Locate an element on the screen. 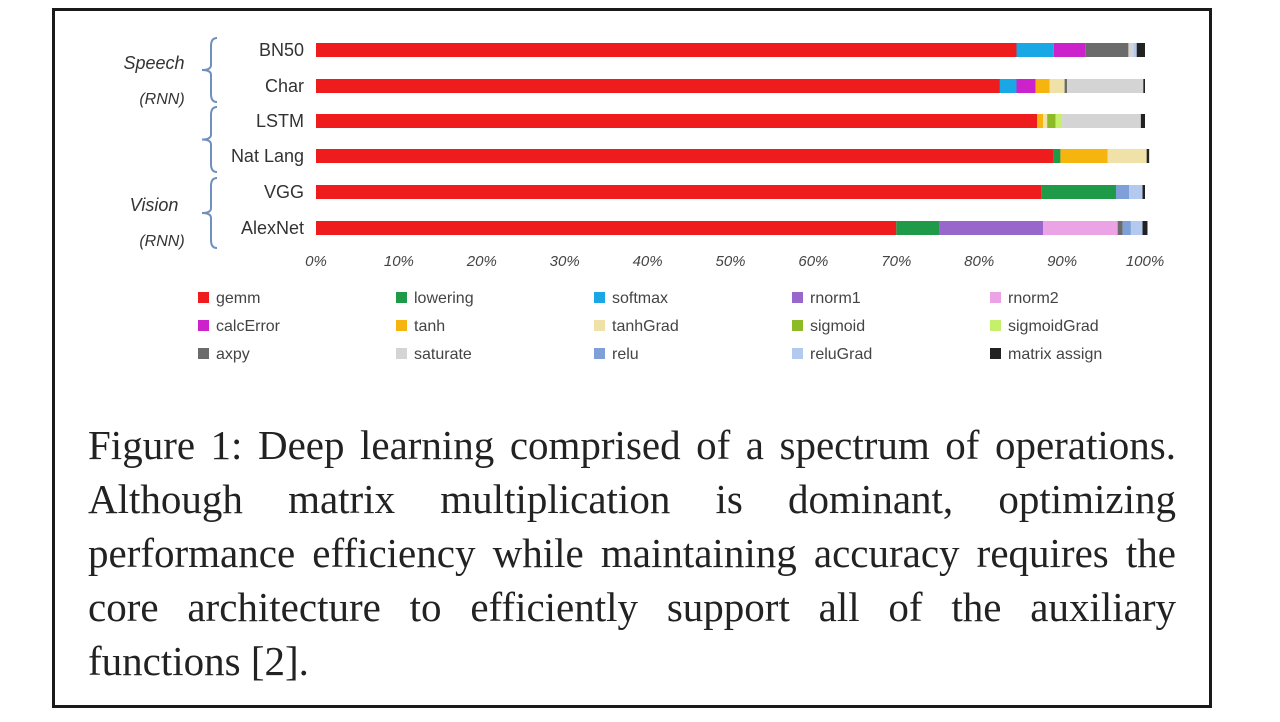 Image resolution: width=1280 pixels, height=722 pixels. bar-segment-char-saturate is located at coordinates (1105, 86).